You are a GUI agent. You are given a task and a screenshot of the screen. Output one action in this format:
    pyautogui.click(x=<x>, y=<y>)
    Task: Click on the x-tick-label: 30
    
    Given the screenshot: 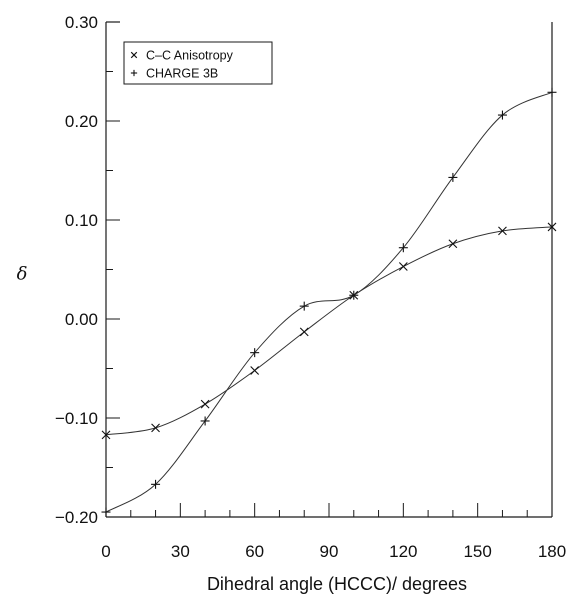 What is the action you would take?
    pyautogui.click(x=180, y=551)
    